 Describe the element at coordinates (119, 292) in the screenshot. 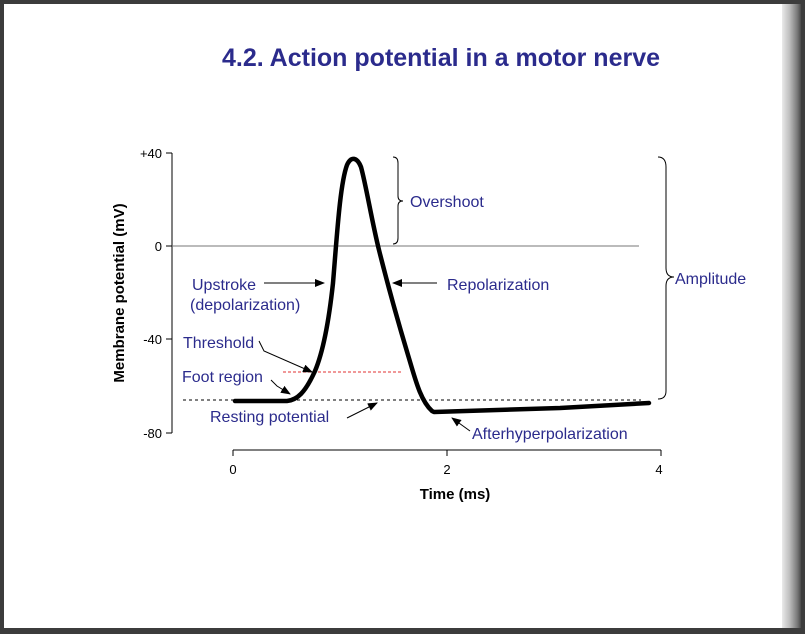

I see `y-axis-title: Membrane potential (mV)` at that location.